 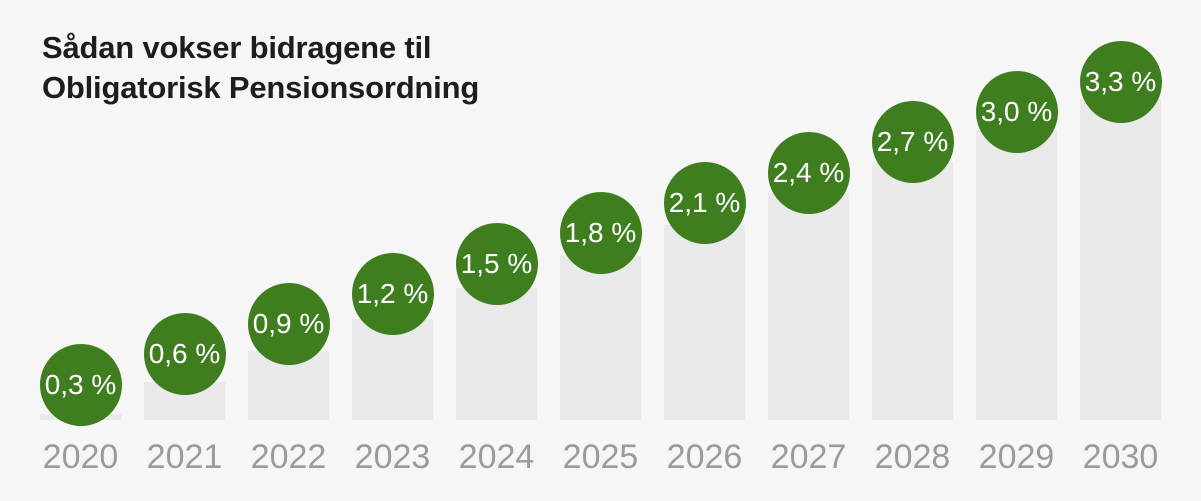 What do you see at coordinates (237, 47) in the screenshot?
I see `chart-title-line1: Sådan vokser bidragene til` at bounding box center [237, 47].